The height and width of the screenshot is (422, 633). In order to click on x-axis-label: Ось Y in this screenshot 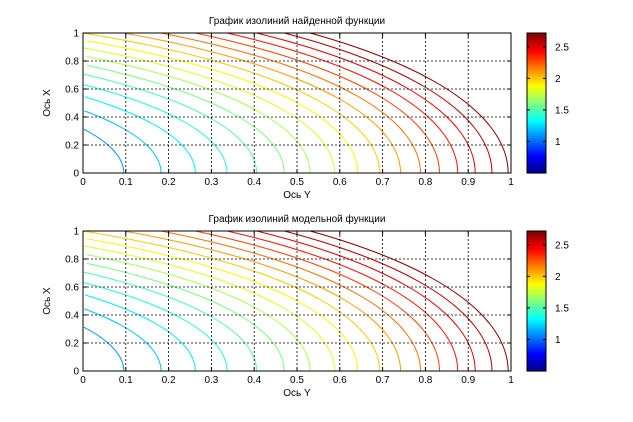, I will do `click(297, 195)`.